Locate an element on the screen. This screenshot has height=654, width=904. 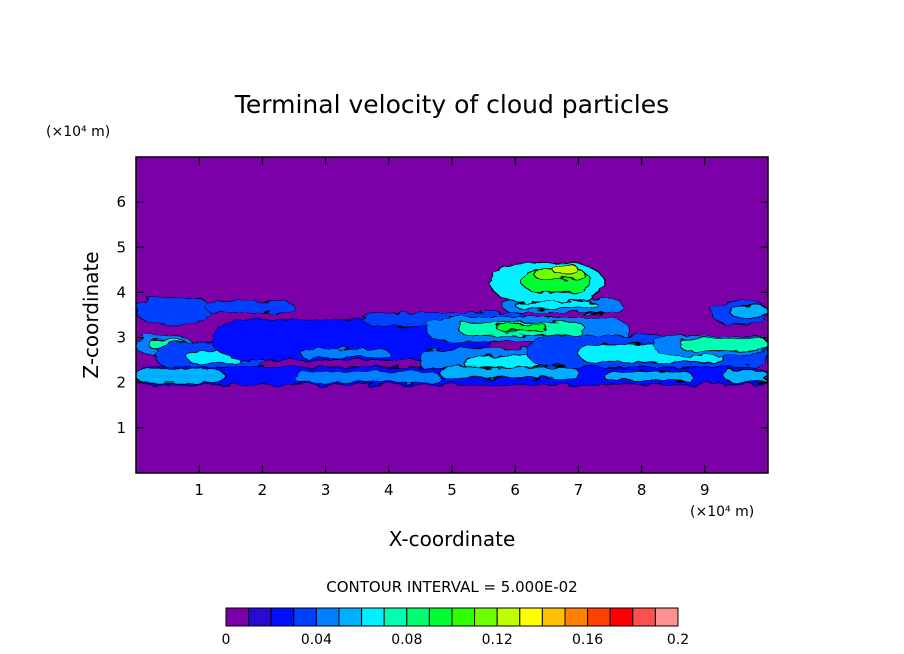
x-tick-label: 1 is located at coordinates (199, 490).